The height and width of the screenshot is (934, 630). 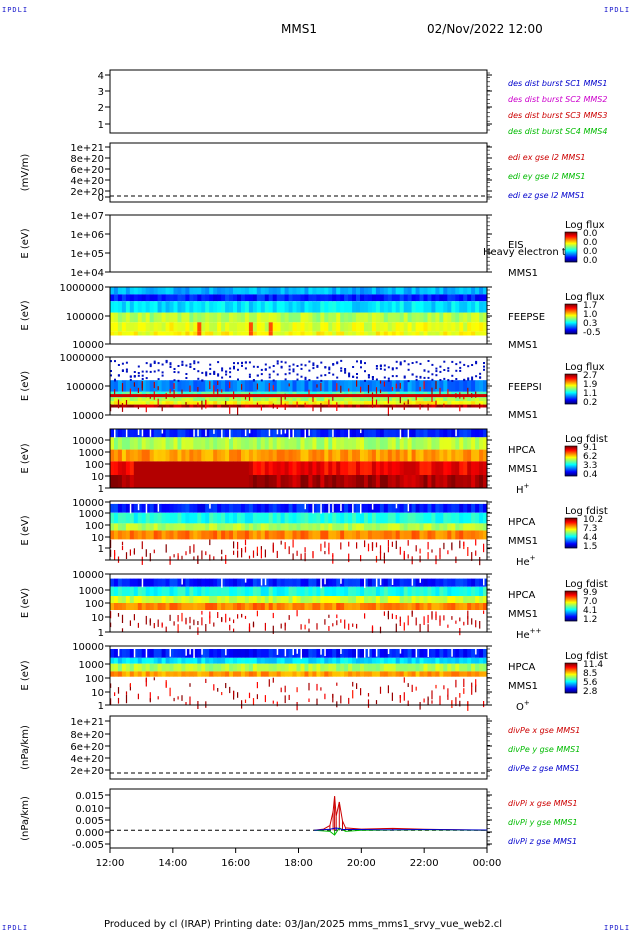 What do you see at coordinates (542, 841) in the screenshot?
I see `legend-entry: divPi z gse MMS1` at bounding box center [542, 841].